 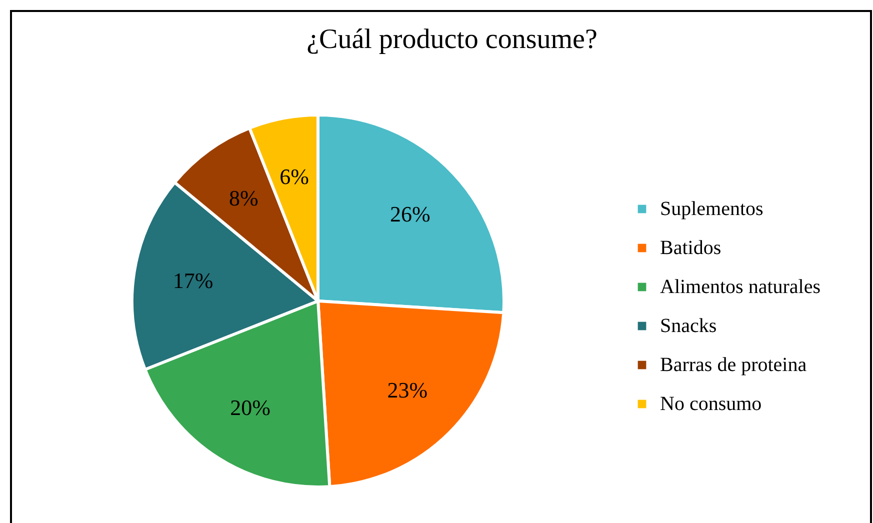 What do you see at coordinates (711, 404) in the screenshot?
I see `legend-label: No consumo` at bounding box center [711, 404].